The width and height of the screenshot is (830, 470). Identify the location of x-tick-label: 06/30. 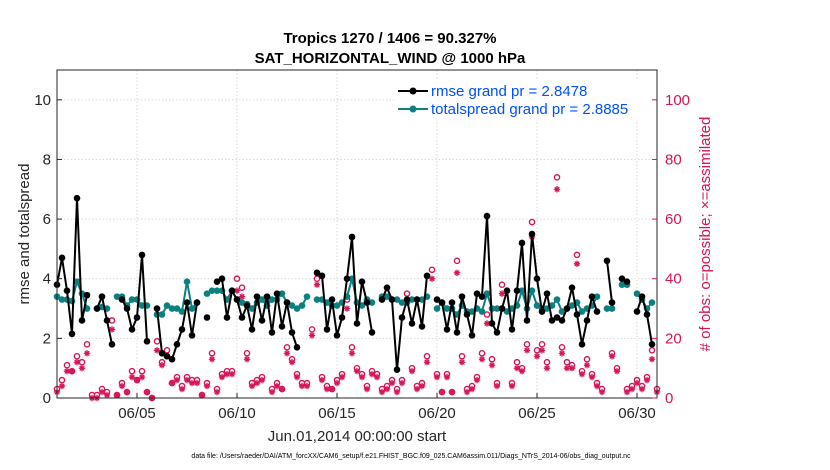
(637, 413).